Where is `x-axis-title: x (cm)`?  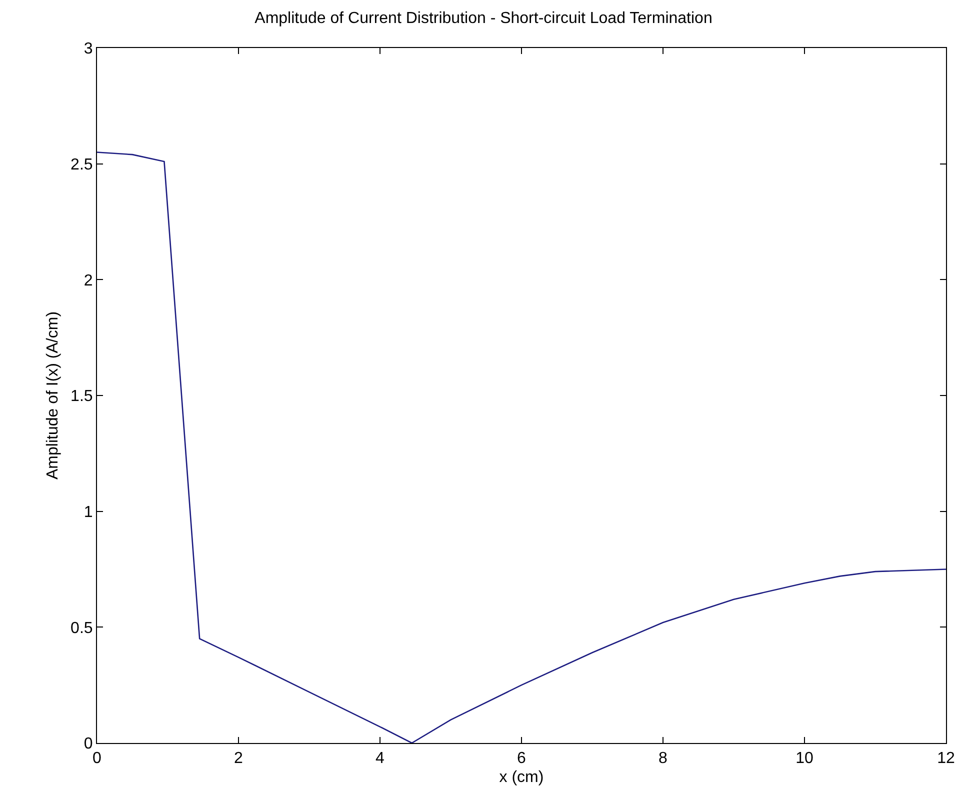 x-axis-title: x (cm) is located at coordinates (521, 777).